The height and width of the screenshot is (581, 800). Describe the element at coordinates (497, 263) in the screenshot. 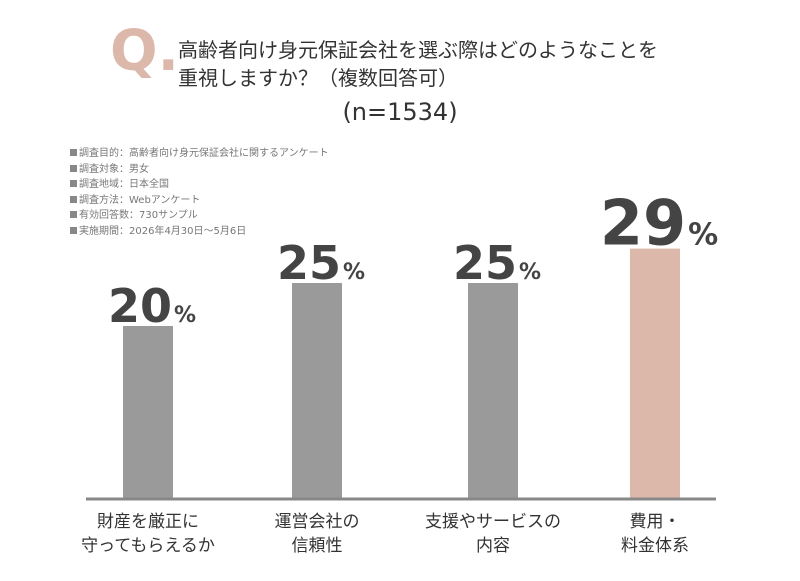

I see `value-label-2: 25%` at that location.